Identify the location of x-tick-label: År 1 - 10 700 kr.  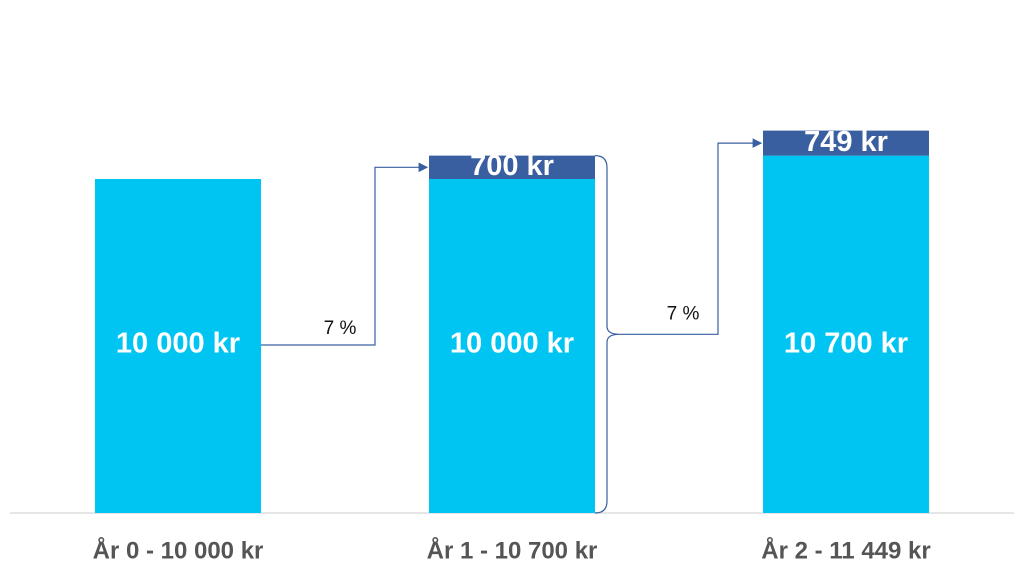
(512, 550).